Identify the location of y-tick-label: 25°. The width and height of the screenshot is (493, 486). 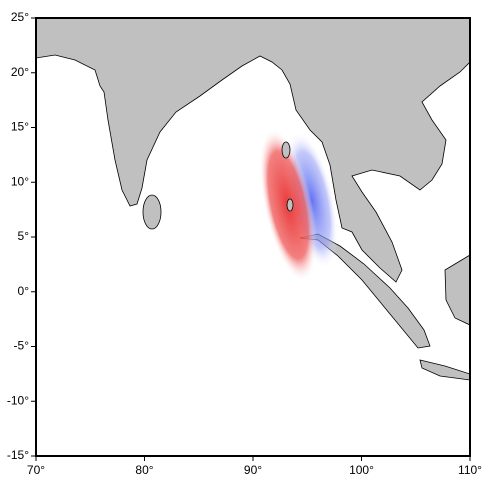
(20, 17).